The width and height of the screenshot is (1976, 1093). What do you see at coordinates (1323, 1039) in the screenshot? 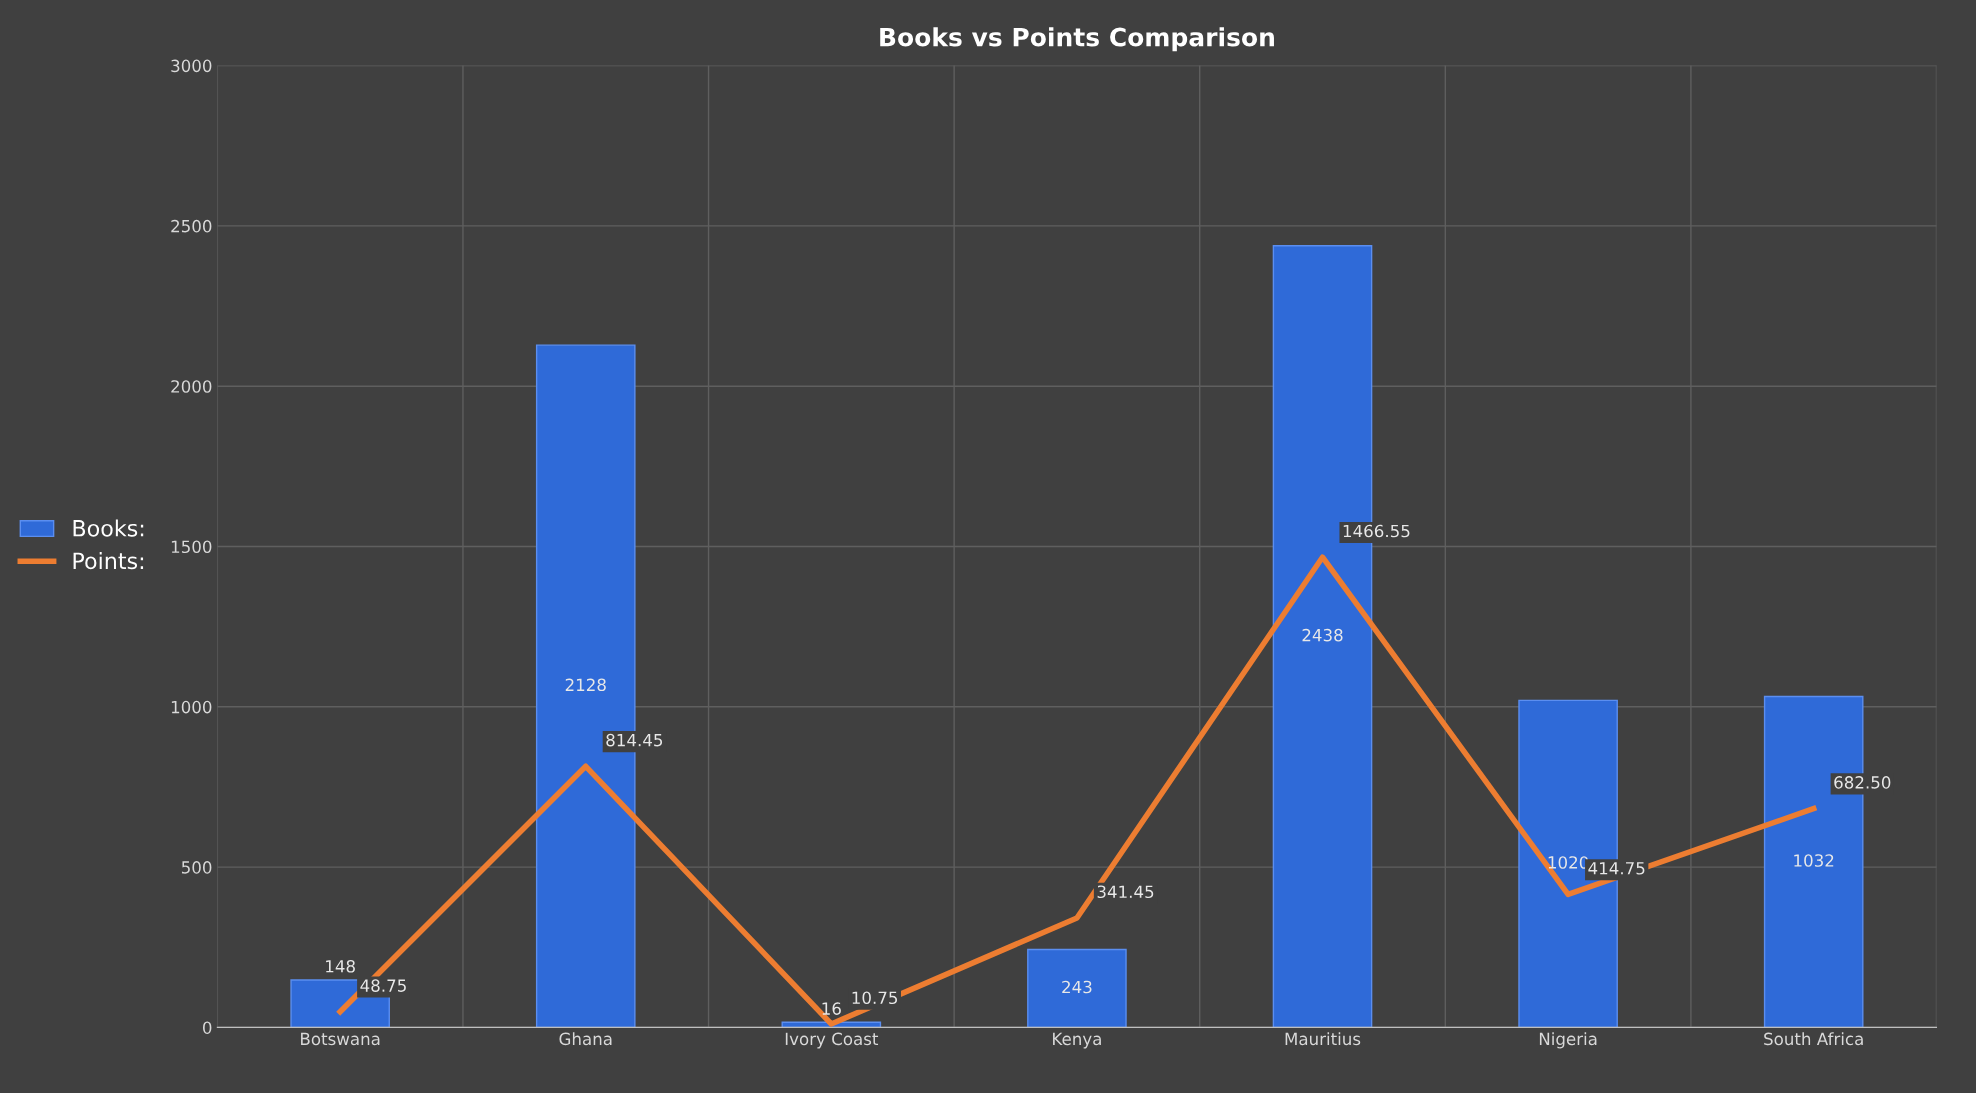
I see `x-tick-label: Mauritius` at bounding box center [1323, 1039].